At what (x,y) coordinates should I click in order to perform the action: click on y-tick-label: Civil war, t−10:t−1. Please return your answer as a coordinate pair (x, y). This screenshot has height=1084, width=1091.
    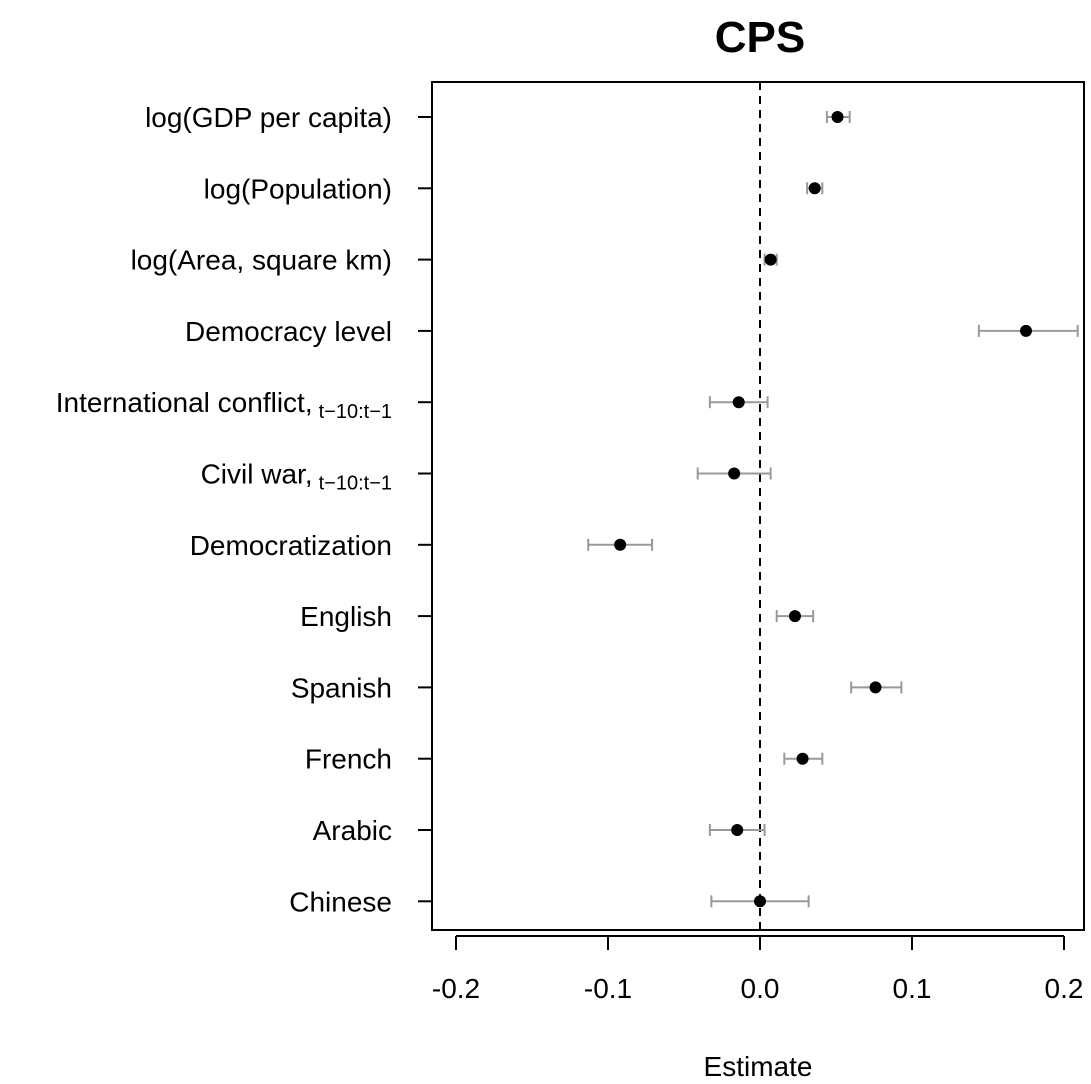
    Looking at the image, I should click on (296, 477).